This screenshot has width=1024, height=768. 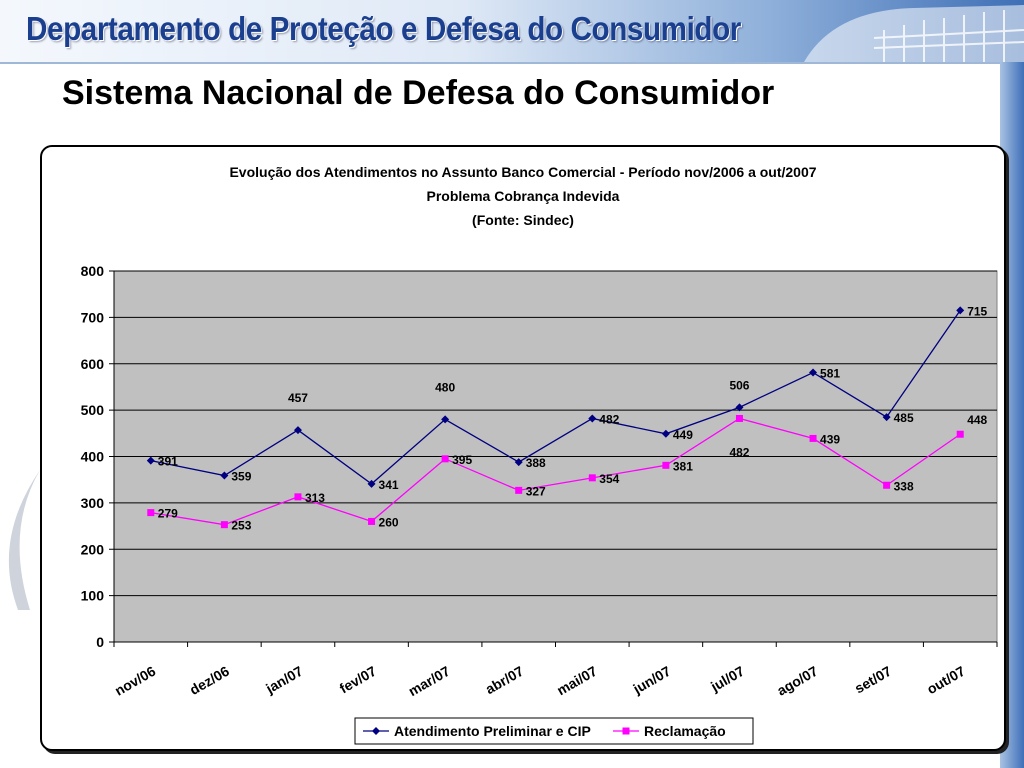 What do you see at coordinates (93, 596) in the screenshot?
I see `y-tick-label: 100` at bounding box center [93, 596].